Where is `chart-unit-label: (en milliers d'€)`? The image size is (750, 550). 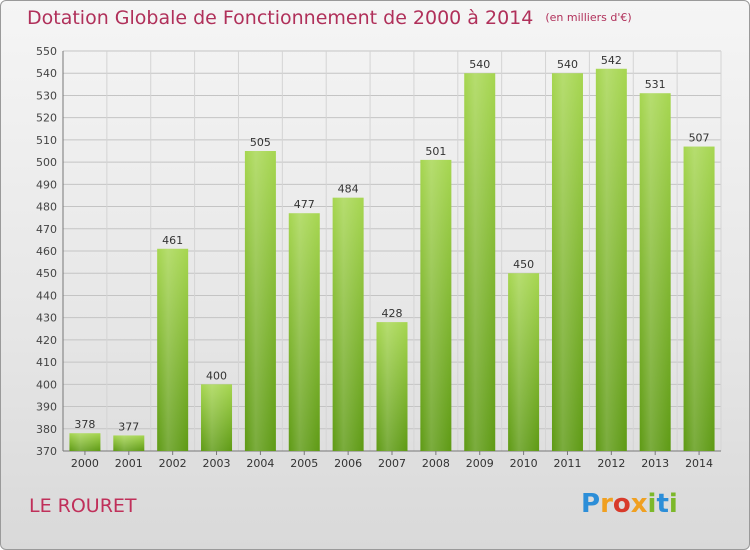
chart-unit-label: (en milliers d'€) is located at coordinates (588, 17).